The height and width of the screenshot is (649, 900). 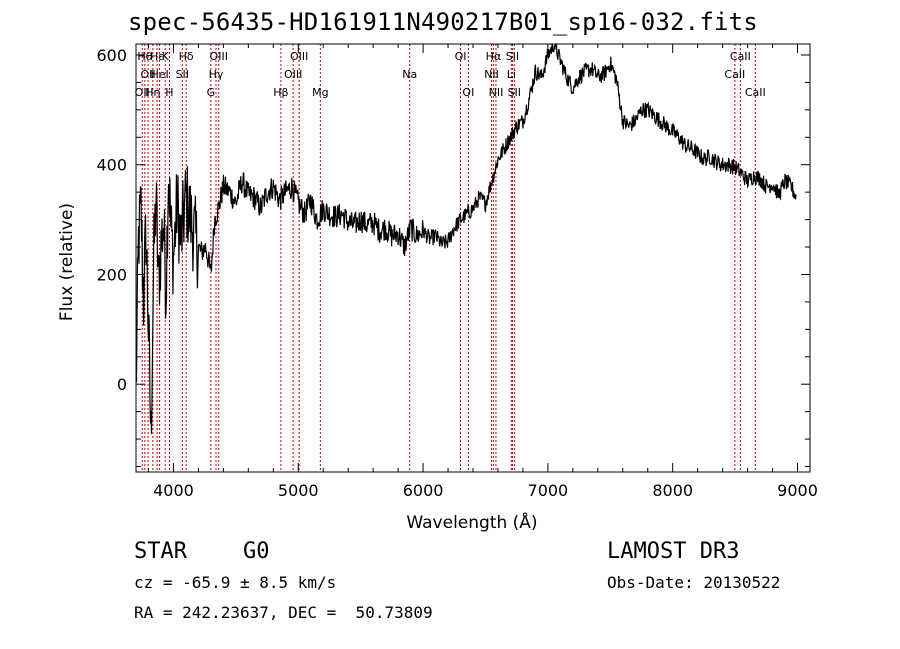 I want to click on observation-date: Obs-Date: 20130522, so click(x=694, y=582).